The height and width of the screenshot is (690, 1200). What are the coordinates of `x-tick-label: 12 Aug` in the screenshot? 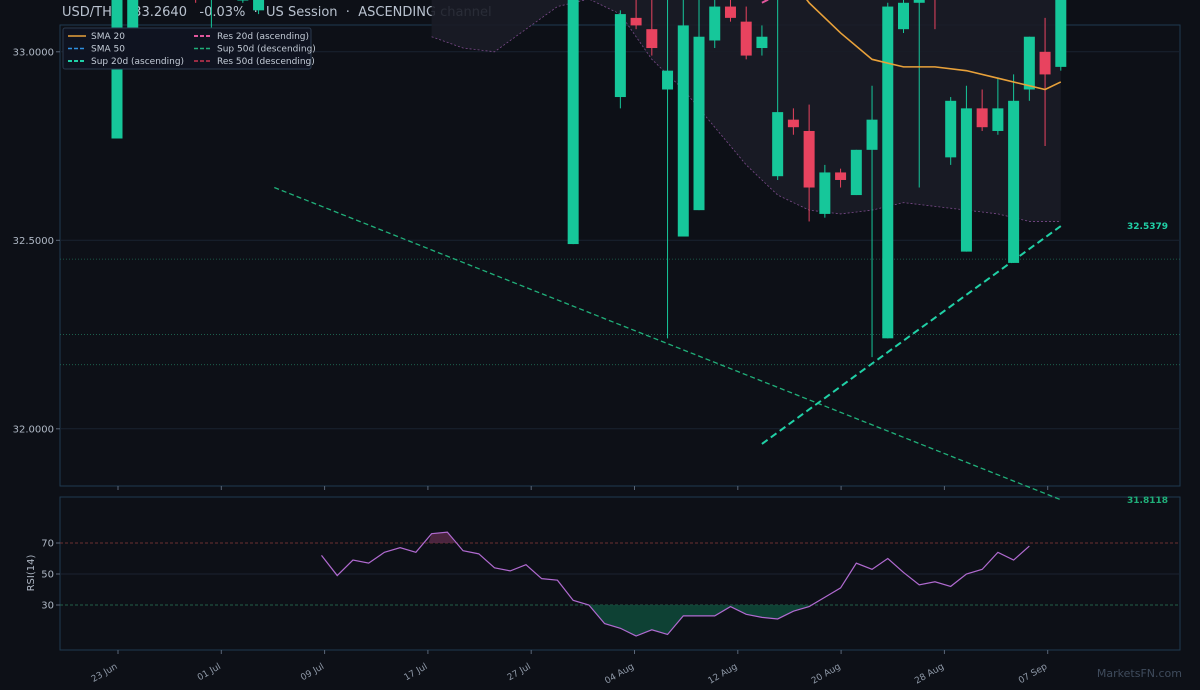 It's located at (723, 674).